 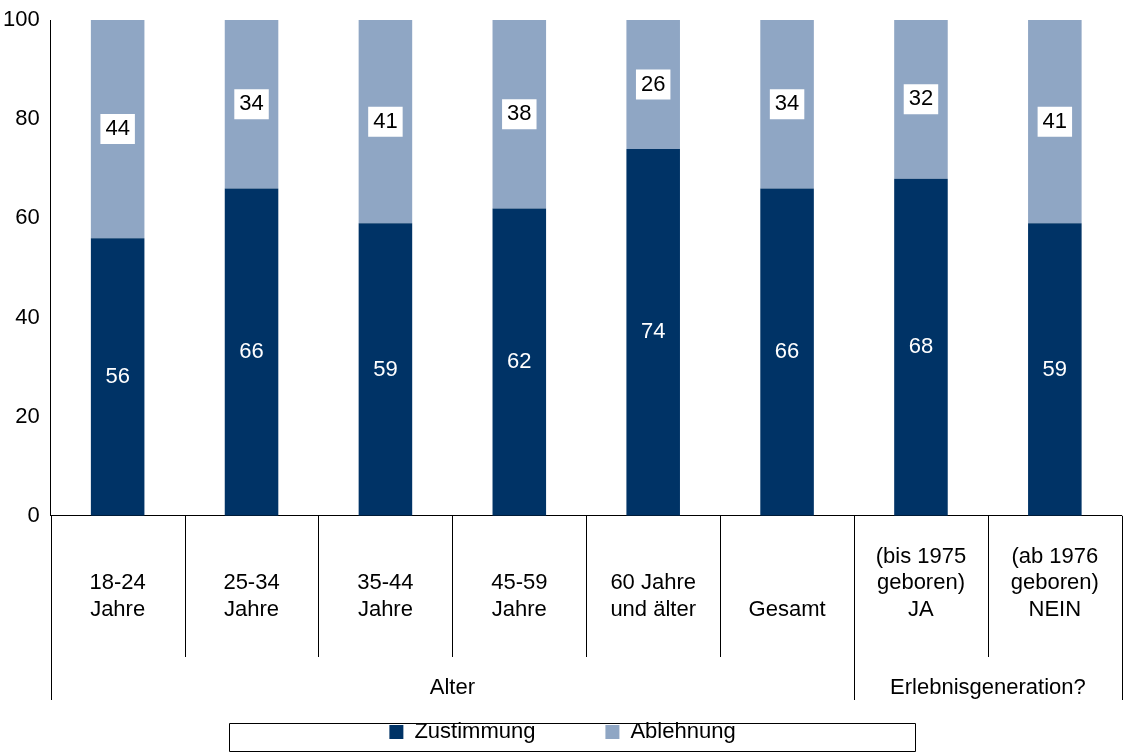 What do you see at coordinates (21, 19) in the screenshot?
I see `y-tick-label: 100` at bounding box center [21, 19].